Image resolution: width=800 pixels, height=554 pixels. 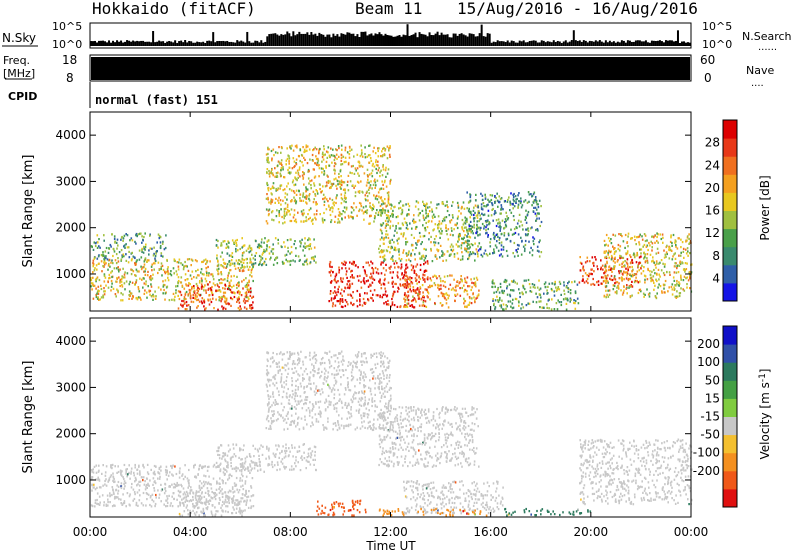 What do you see at coordinates (730, 129) in the screenshot?
I see `colorbar-segment` at bounding box center [730, 129].